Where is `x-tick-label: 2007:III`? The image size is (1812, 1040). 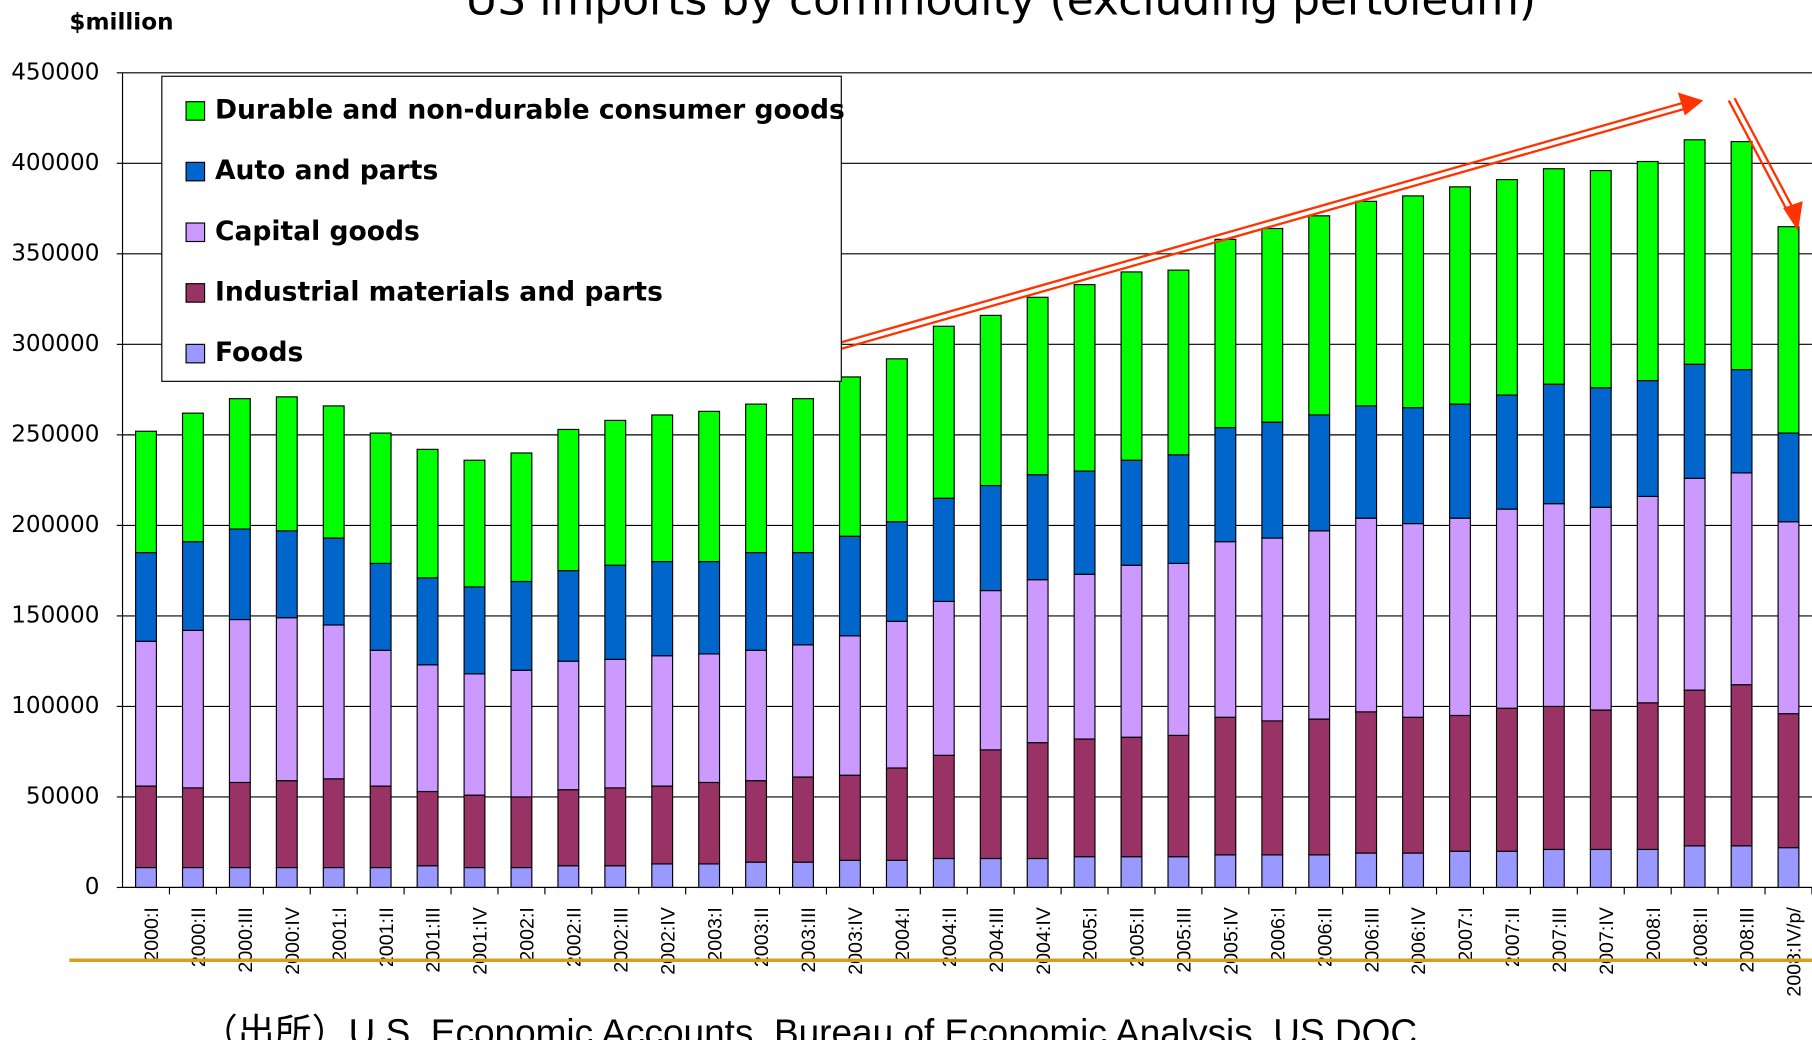 x-tick-label: 2007:III is located at coordinates (1560, 939).